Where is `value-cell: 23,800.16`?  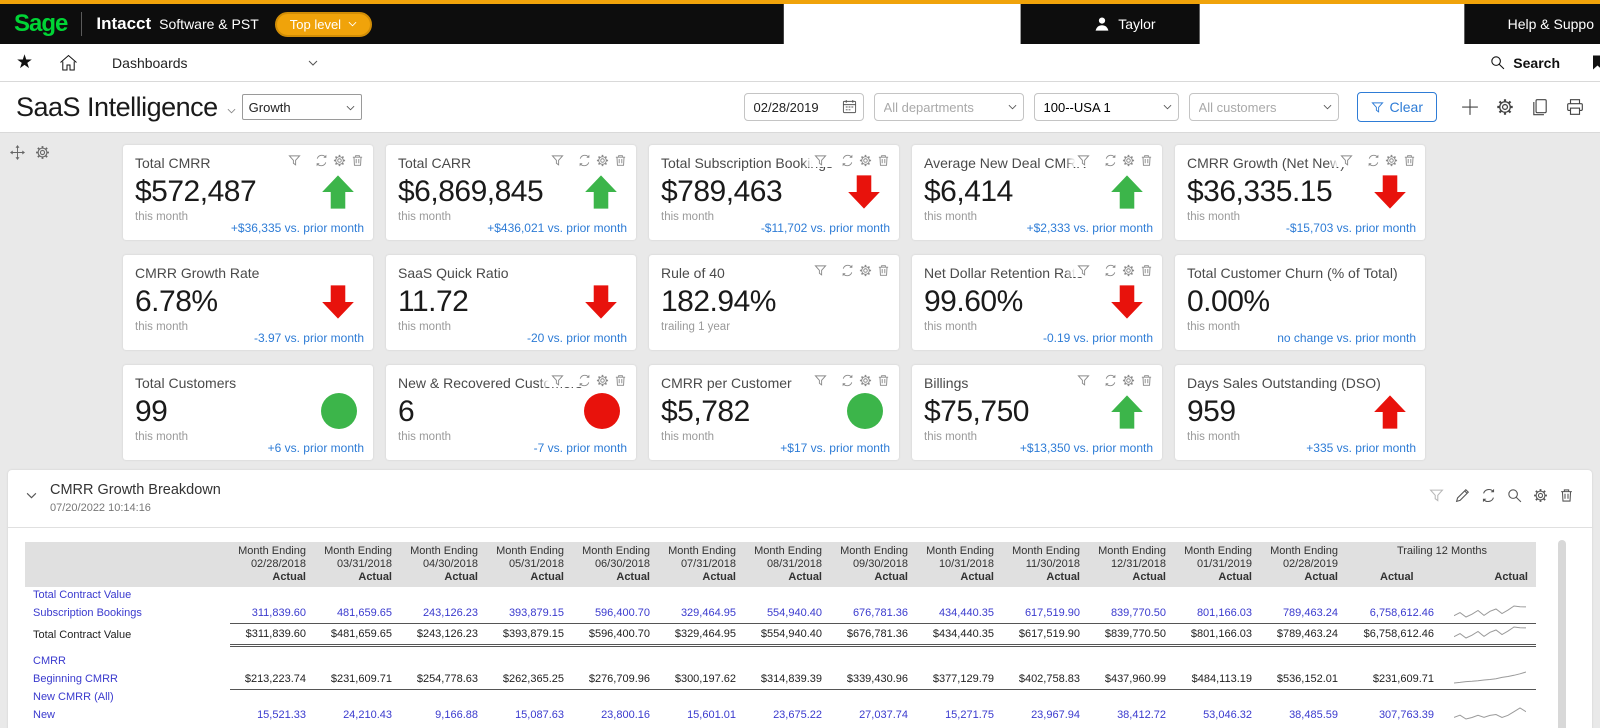 value-cell: 23,800.16 is located at coordinates (625, 715).